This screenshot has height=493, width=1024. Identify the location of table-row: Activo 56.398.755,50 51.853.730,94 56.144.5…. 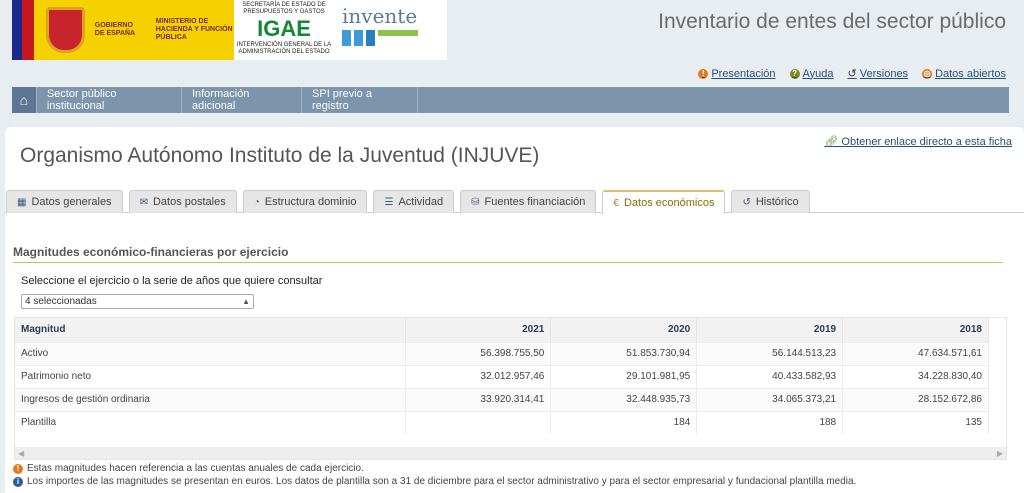
(502, 353).